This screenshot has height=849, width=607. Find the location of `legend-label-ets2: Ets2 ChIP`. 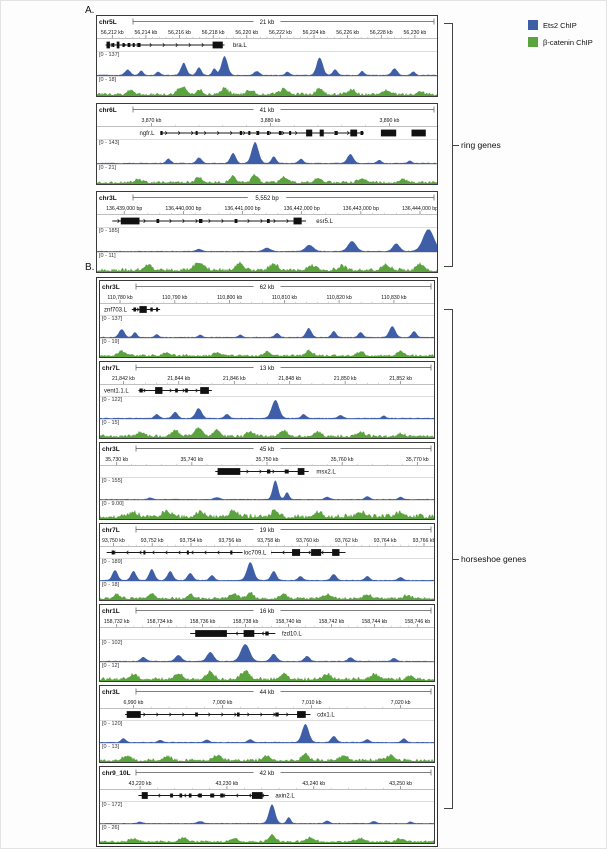

legend-label-ets2: Ets2 ChIP is located at coordinates (560, 25).